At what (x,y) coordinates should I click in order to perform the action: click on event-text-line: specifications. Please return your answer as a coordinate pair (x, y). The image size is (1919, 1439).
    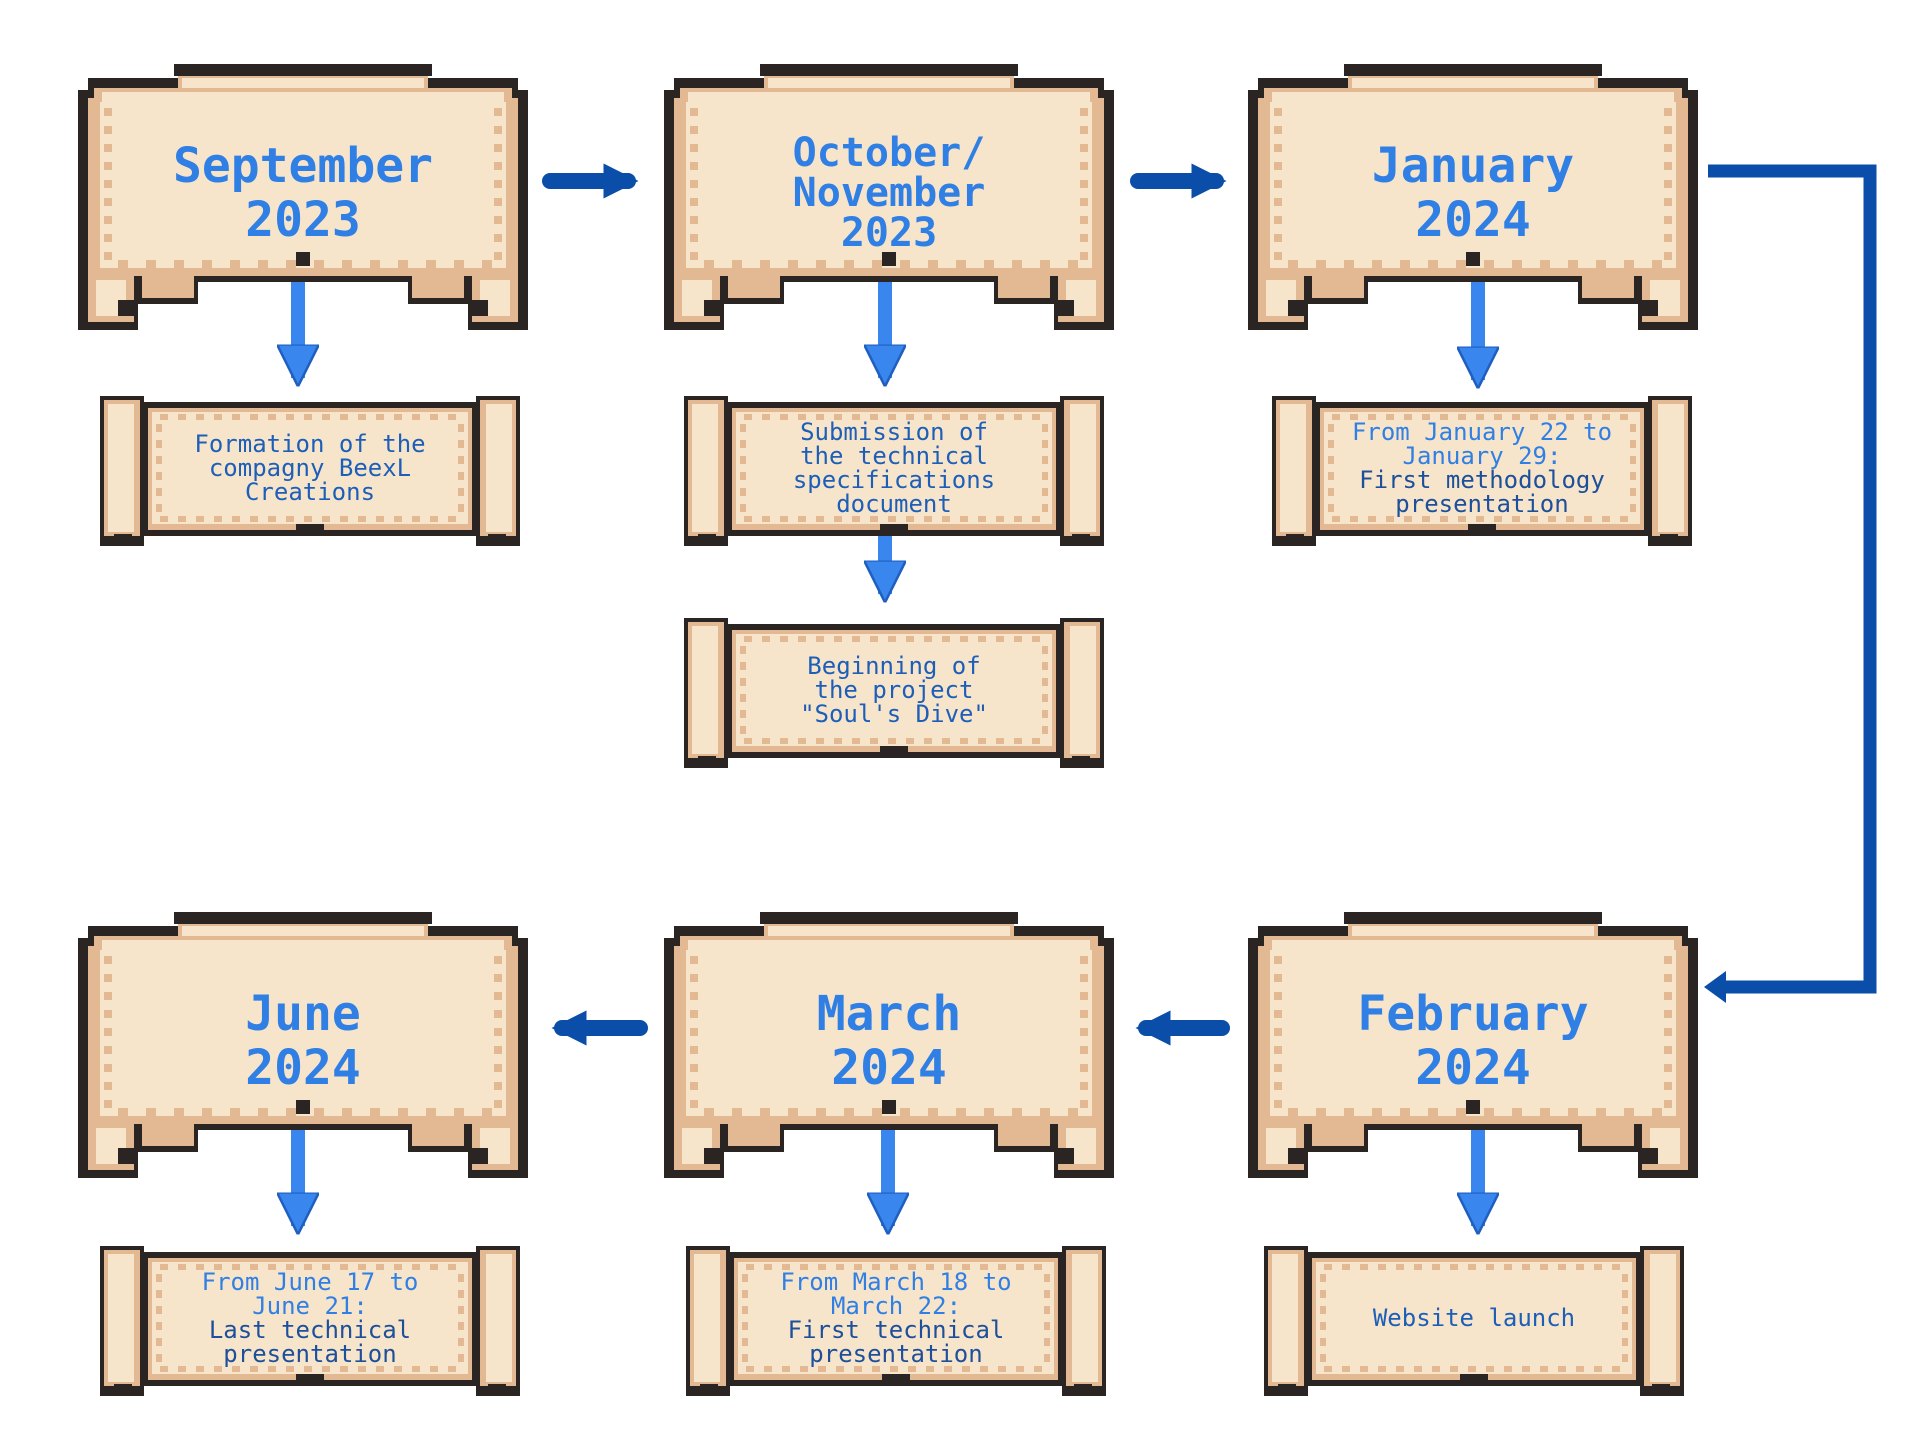
    Looking at the image, I should click on (894, 480).